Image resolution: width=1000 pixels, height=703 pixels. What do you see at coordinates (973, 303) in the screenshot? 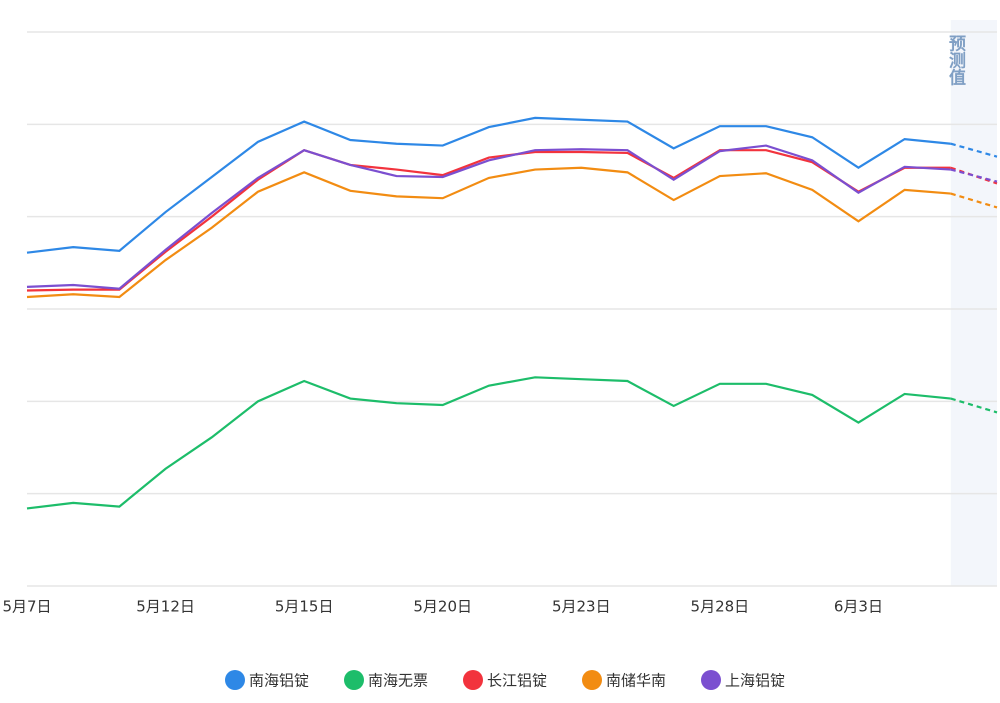
I see `forecast-area` at bounding box center [973, 303].